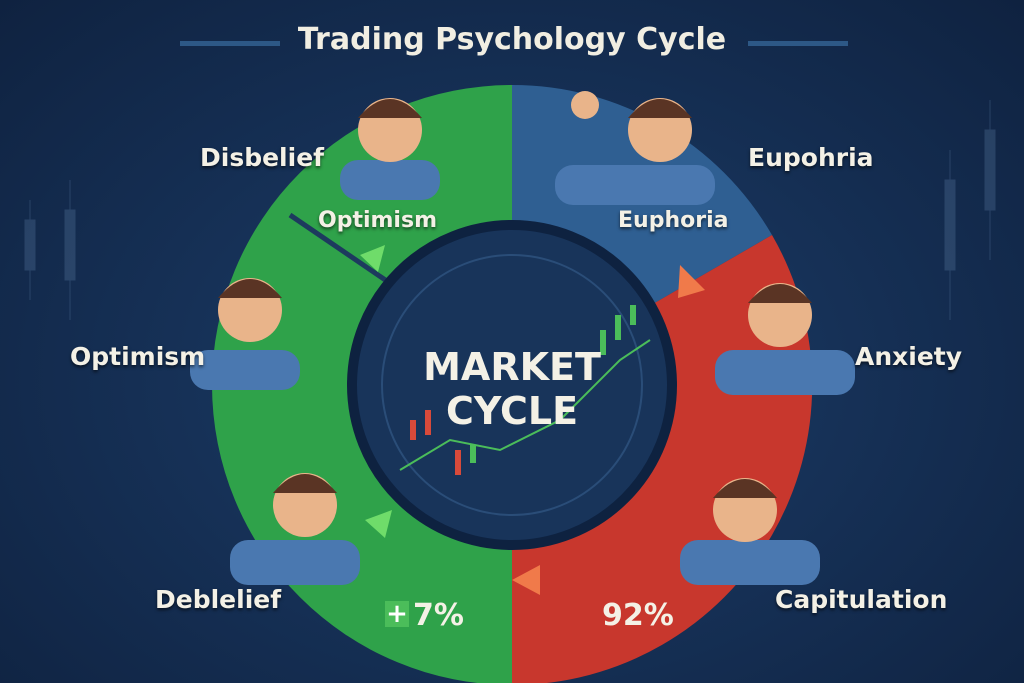 This screenshot has width=1024, height=683. I want to click on center-line1: MARKET, so click(512, 367).